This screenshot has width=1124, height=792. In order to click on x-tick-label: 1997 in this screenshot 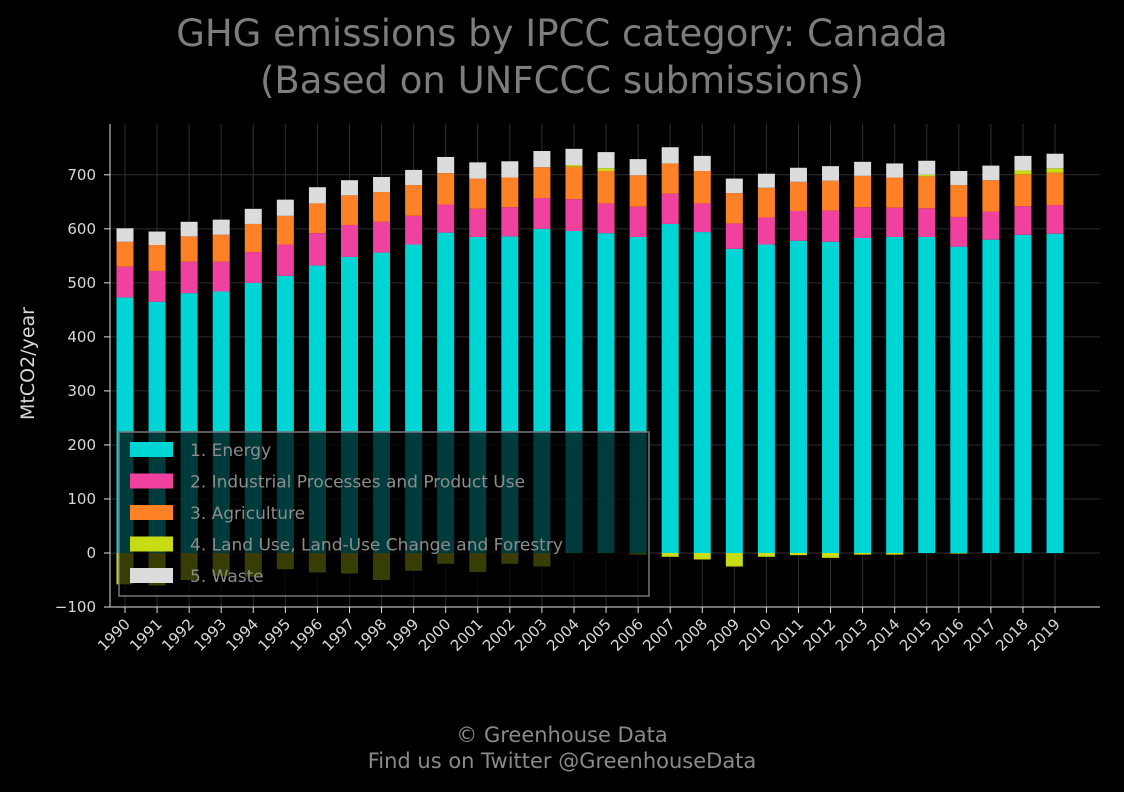, I will do `click(339, 635)`.